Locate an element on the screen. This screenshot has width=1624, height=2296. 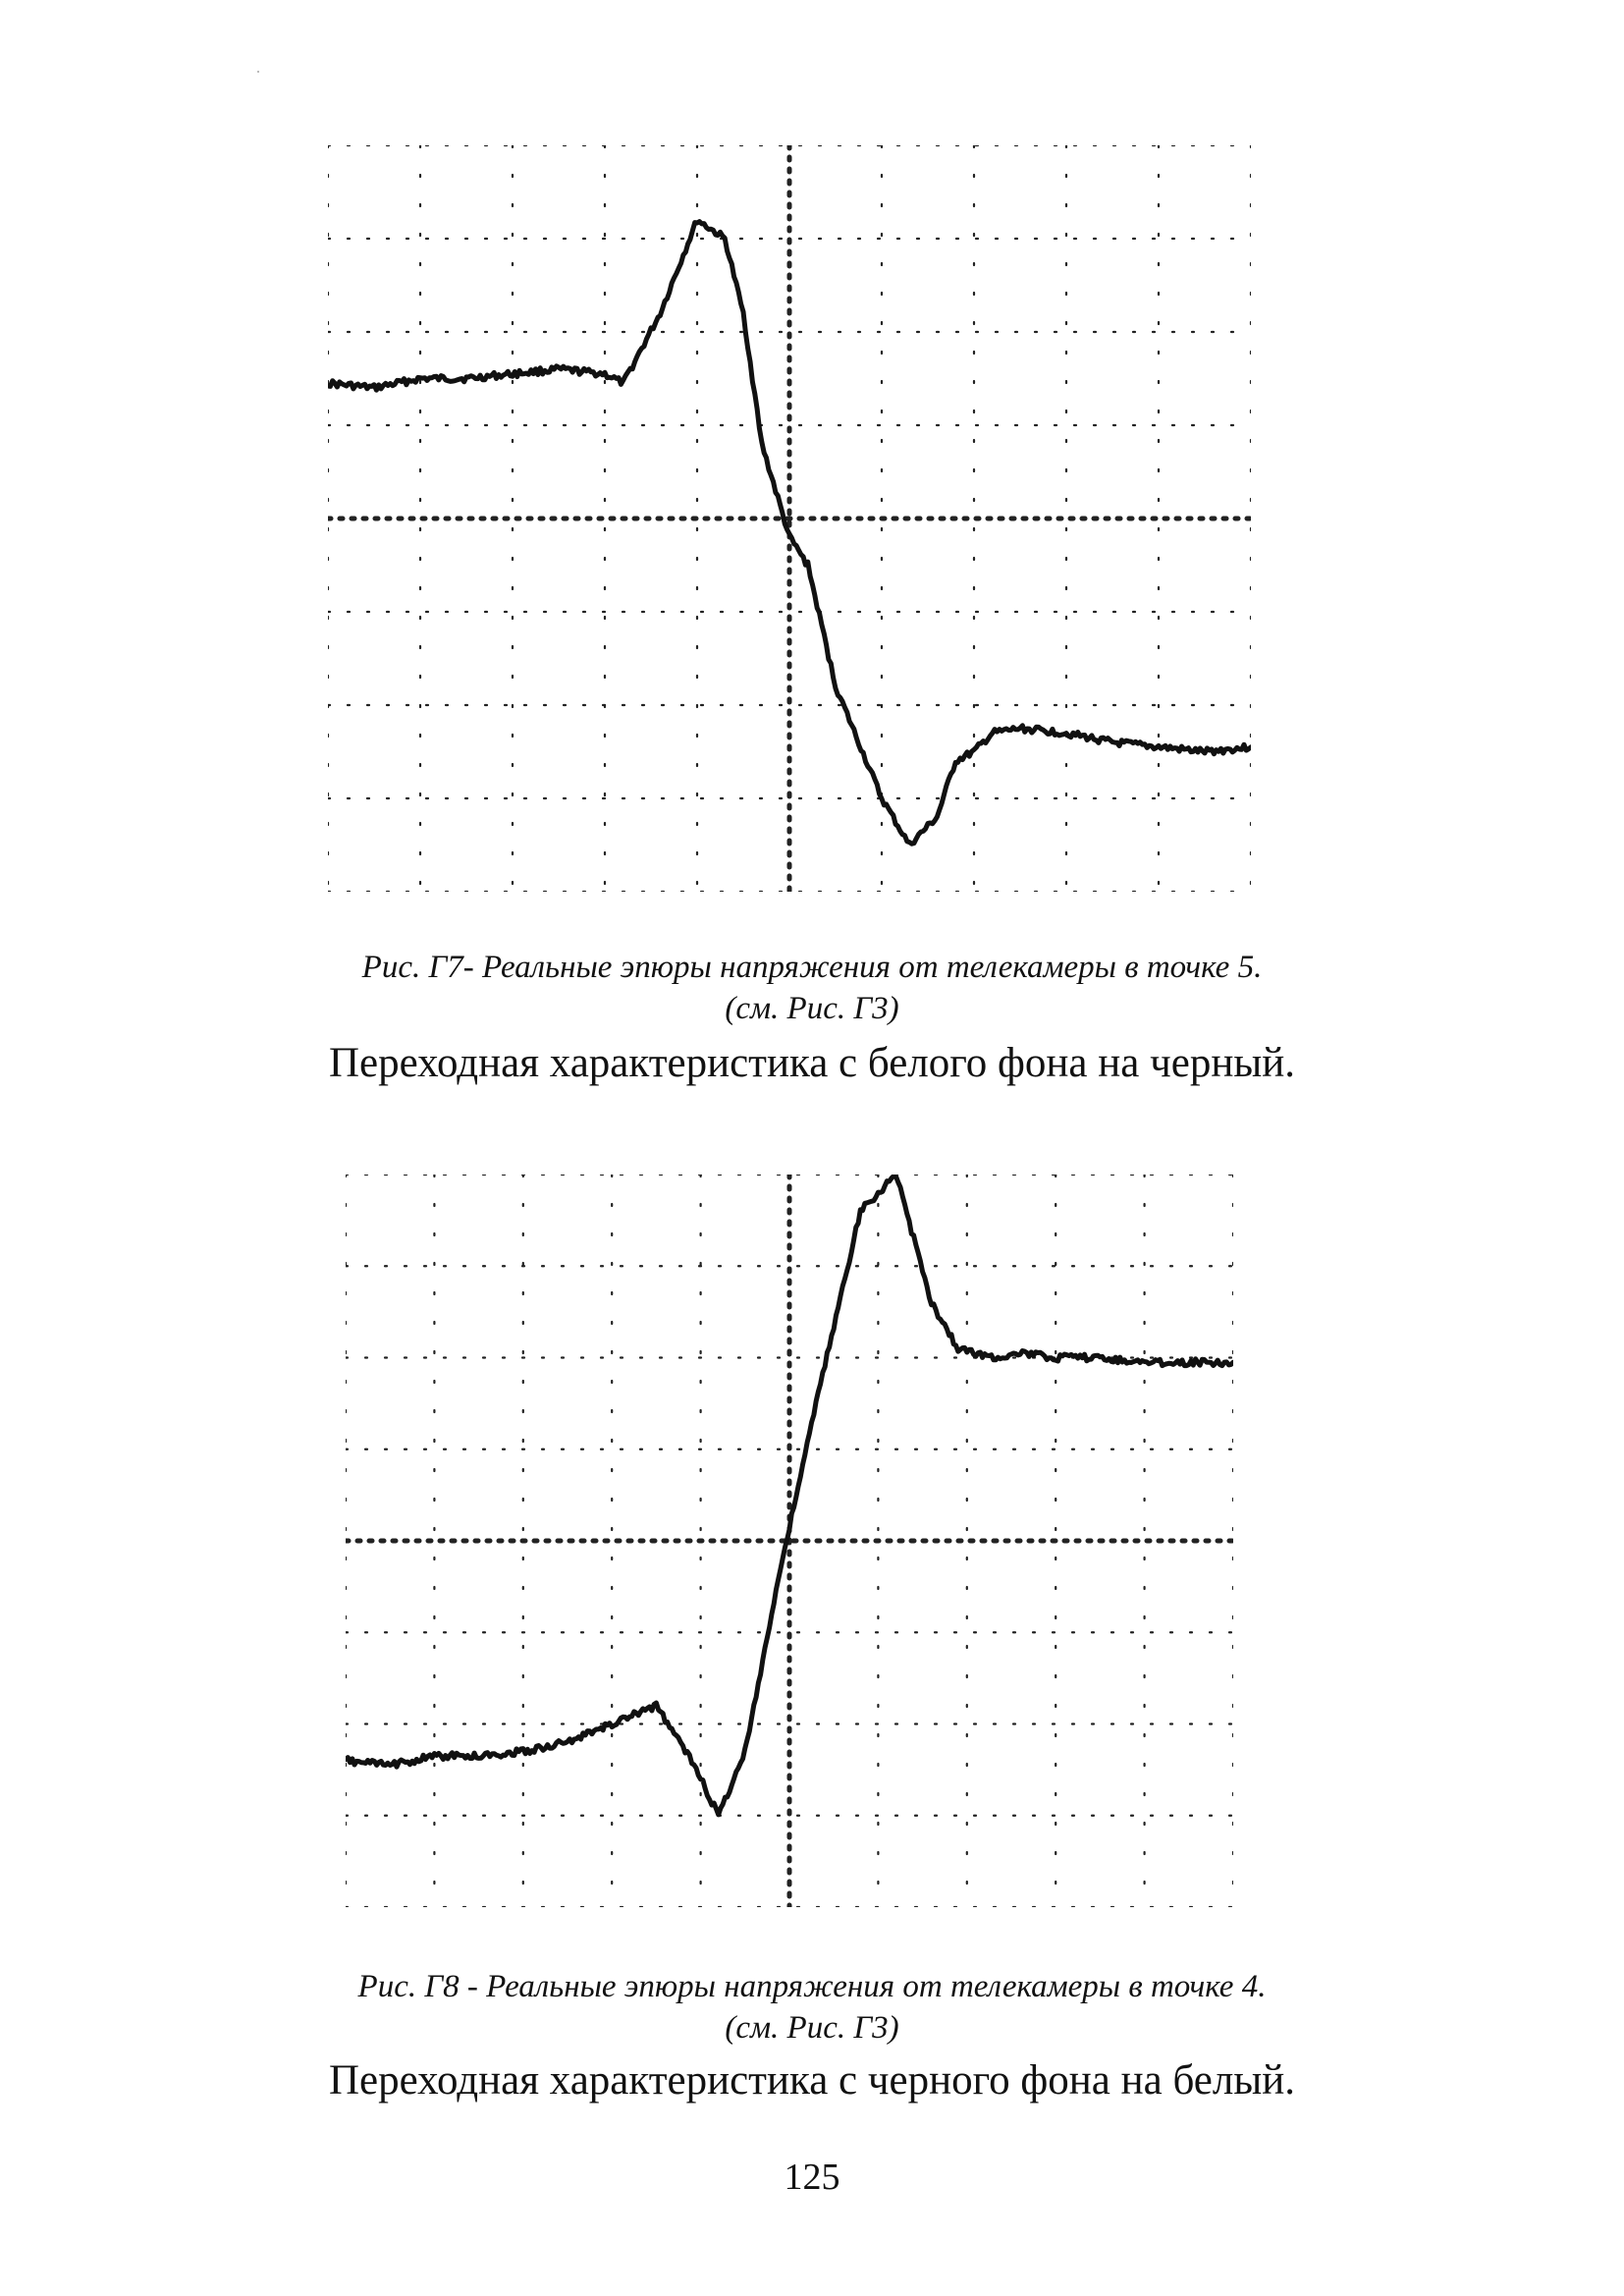
page-number: 125 is located at coordinates (812, 2177).